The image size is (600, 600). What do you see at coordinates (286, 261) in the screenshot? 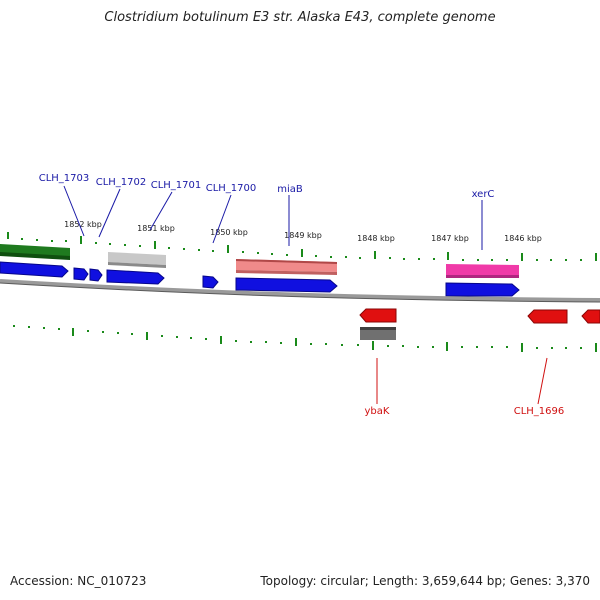
I see `feature-pink-top` at bounding box center [286, 261].